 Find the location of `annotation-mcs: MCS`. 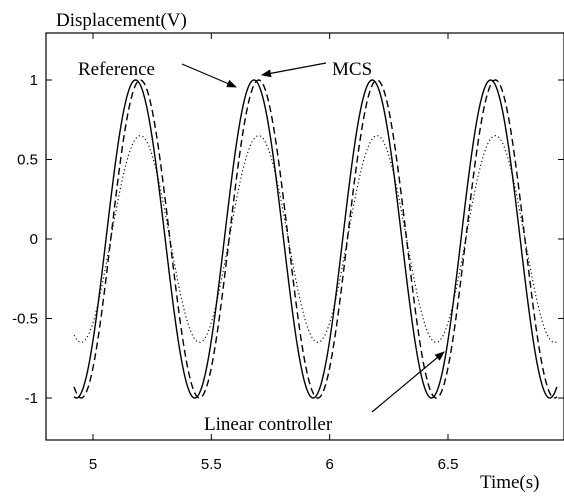

annotation-mcs: MCS is located at coordinates (352, 69).